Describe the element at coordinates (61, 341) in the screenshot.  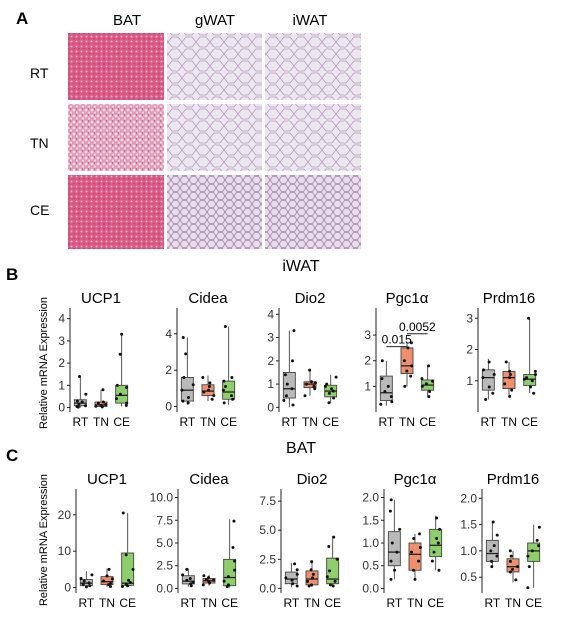
I see `y-tick-label: 3` at that location.